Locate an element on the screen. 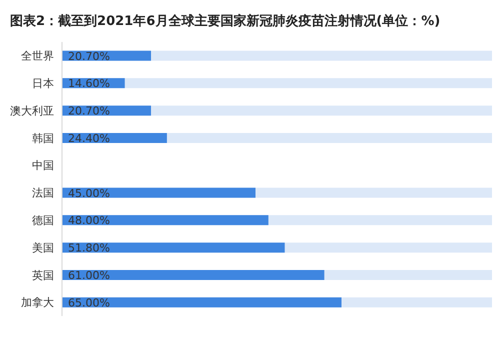 Image resolution: width=500 pixels, height=343 pixels. y-tick-label: 全世界 is located at coordinates (37, 56).